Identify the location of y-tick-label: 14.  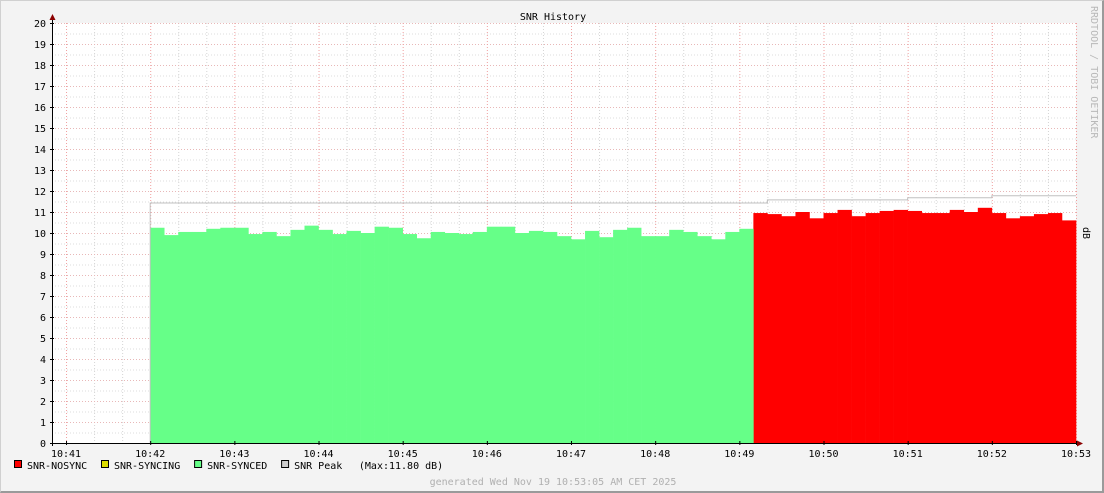
(40, 150).